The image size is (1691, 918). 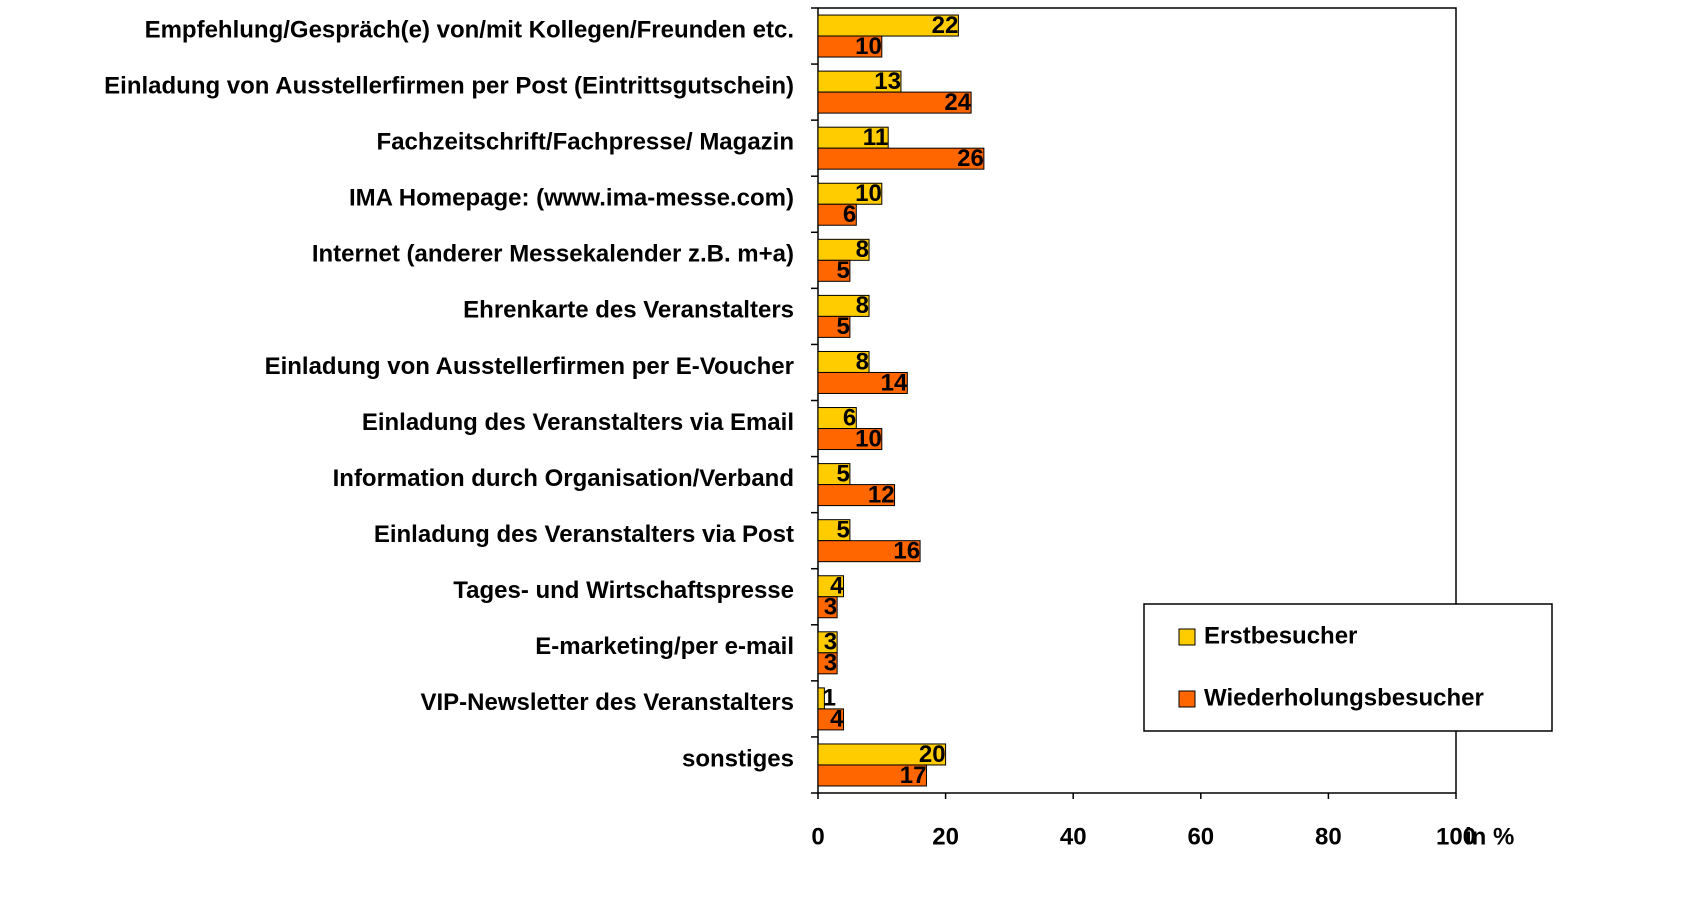 I want to click on y-tick-label: E-marketing/per e-mail, so click(x=664, y=646).